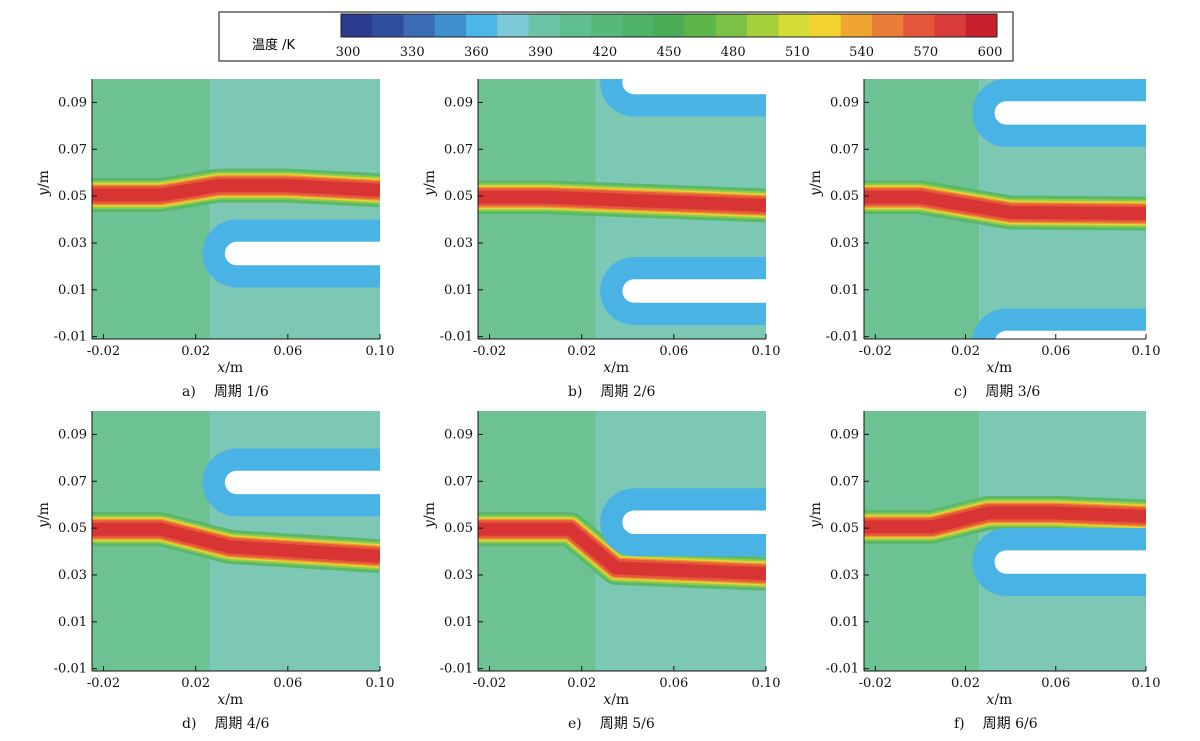 This screenshot has height=741, width=1200. Describe the element at coordinates (925, 52) in the screenshot. I see `colorbar-tick-label: 570` at that location.